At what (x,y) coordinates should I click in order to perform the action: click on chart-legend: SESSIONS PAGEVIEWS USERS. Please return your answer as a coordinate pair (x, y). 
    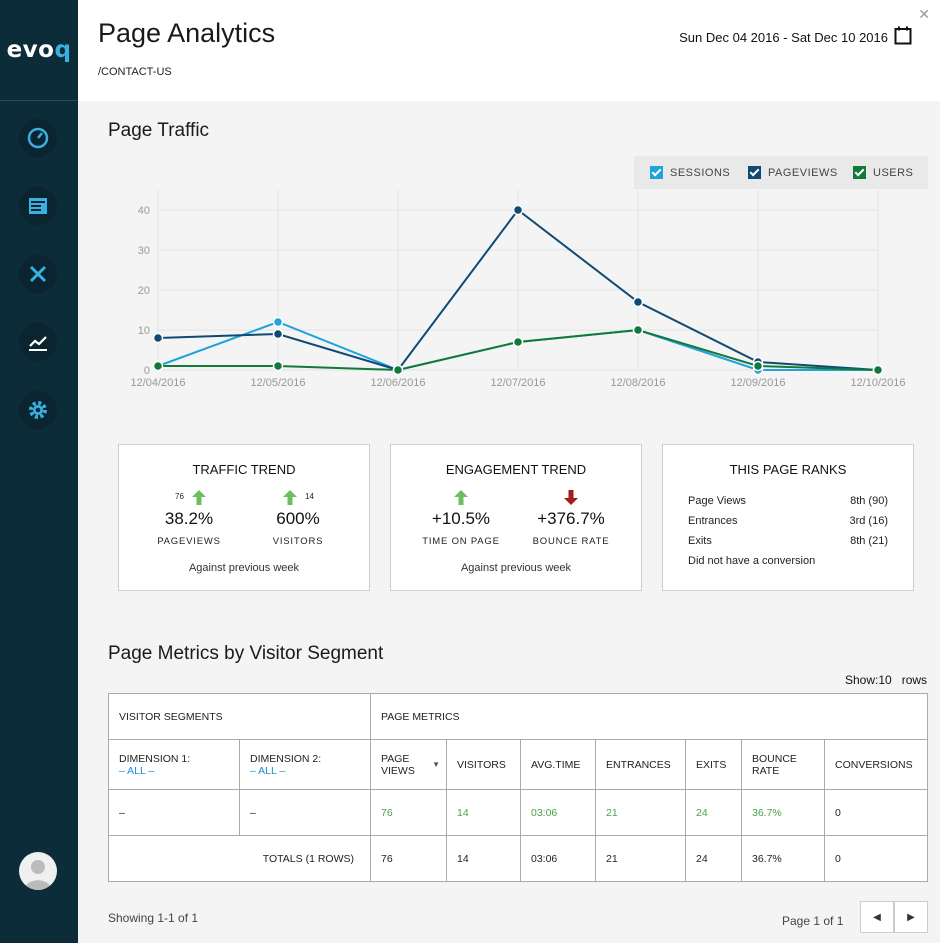
    Looking at the image, I should click on (781, 172).